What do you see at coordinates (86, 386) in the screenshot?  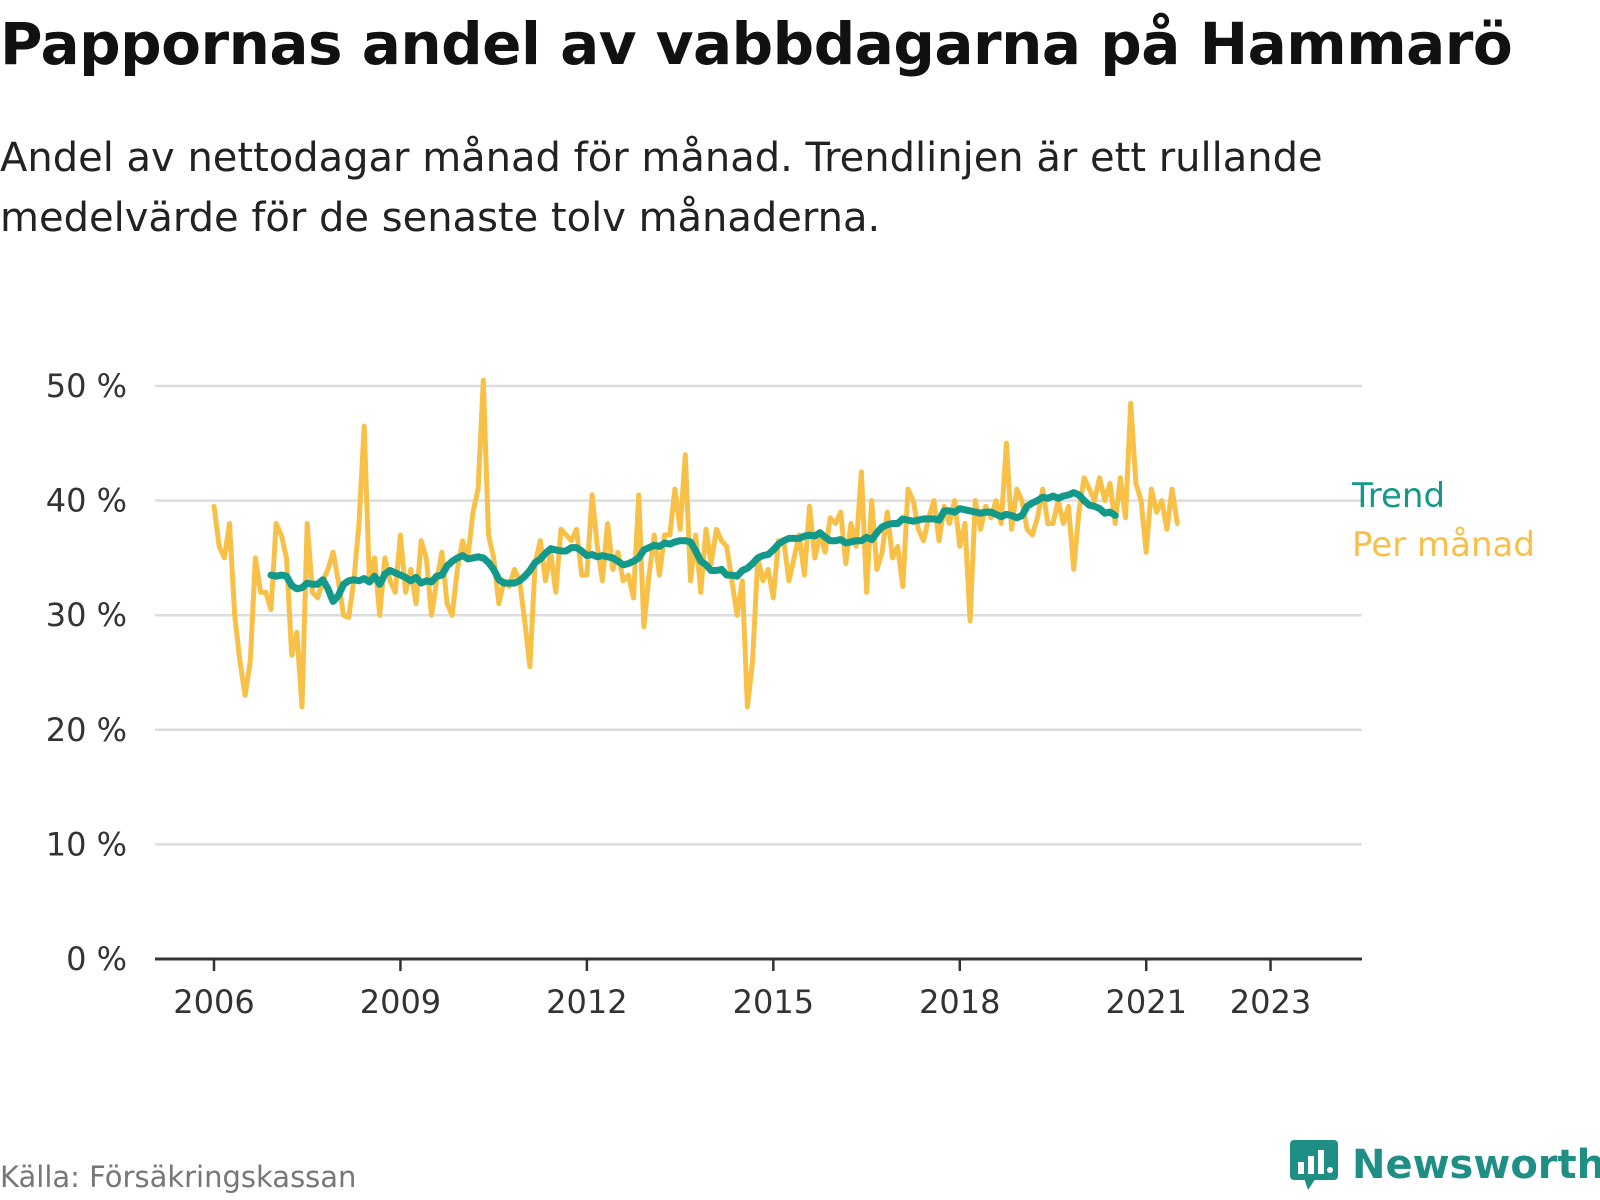 I see `y-tick-label: 50 %` at bounding box center [86, 386].